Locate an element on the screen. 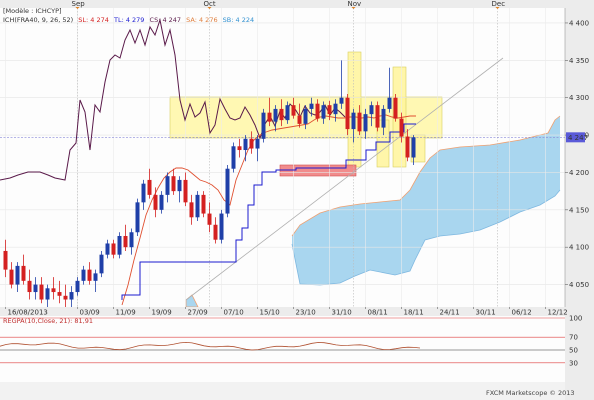 The height and width of the screenshot is (400, 594). month-label: Dec is located at coordinates (499, 4).